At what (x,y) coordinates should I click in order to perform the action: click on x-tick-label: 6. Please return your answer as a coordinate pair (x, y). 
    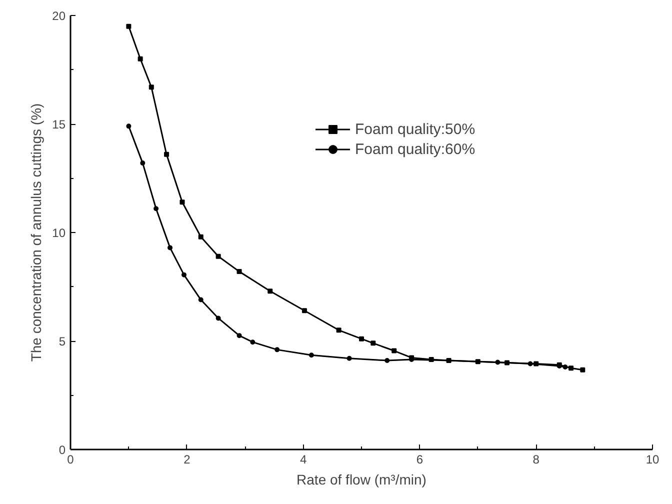
    Looking at the image, I should click on (420, 459).